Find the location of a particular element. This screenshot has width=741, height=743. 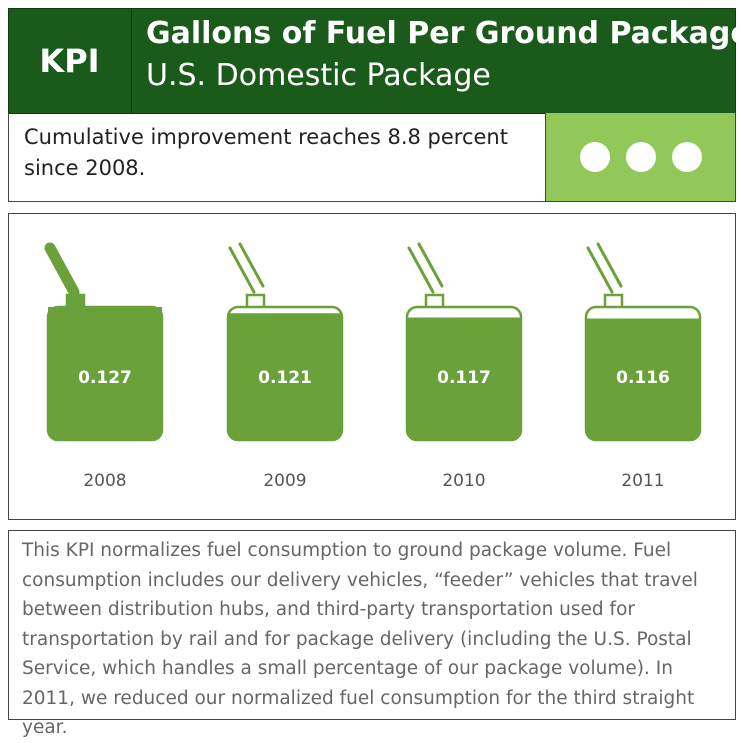

x-tick-label: 2008 is located at coordinates (104, 481).